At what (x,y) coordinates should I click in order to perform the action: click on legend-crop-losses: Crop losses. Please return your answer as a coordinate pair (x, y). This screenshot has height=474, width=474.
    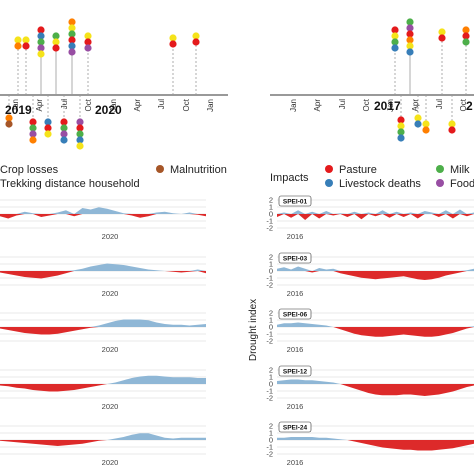
    Looking at the image, I should click on (29, 170).